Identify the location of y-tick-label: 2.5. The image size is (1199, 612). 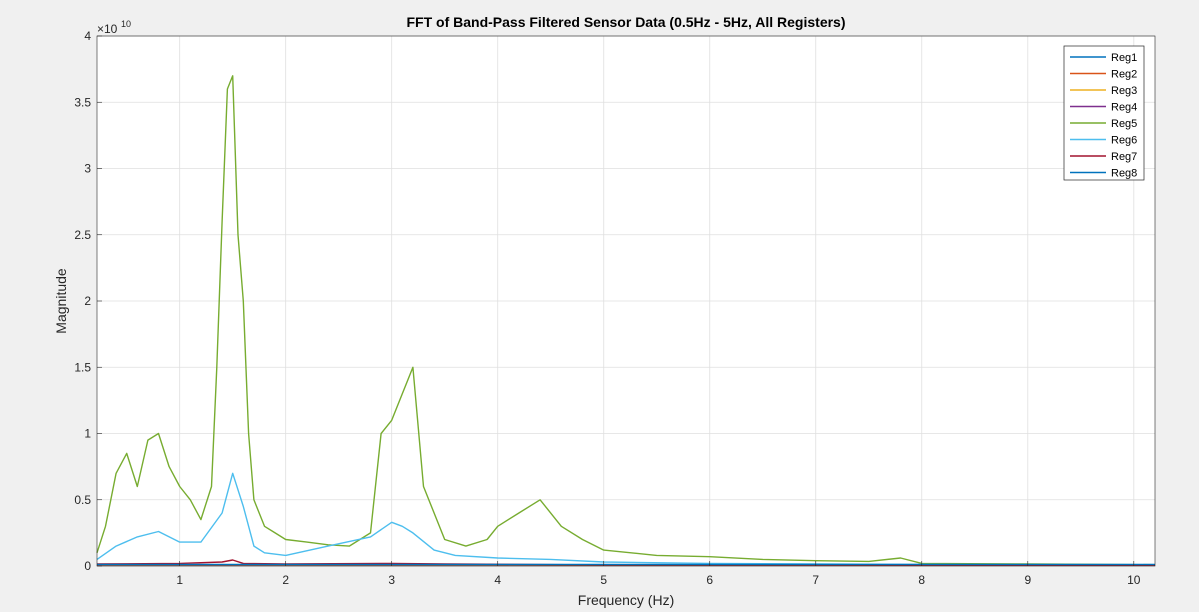
(82, 235).